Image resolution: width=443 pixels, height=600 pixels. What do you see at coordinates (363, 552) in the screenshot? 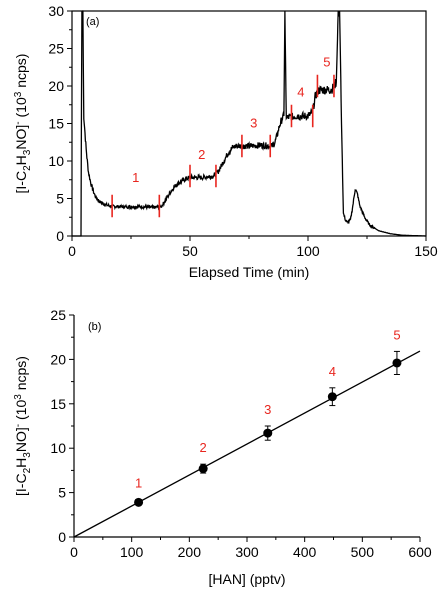
I see `panel-b-x-tick-label: 500` at bounding box center [363, 552].